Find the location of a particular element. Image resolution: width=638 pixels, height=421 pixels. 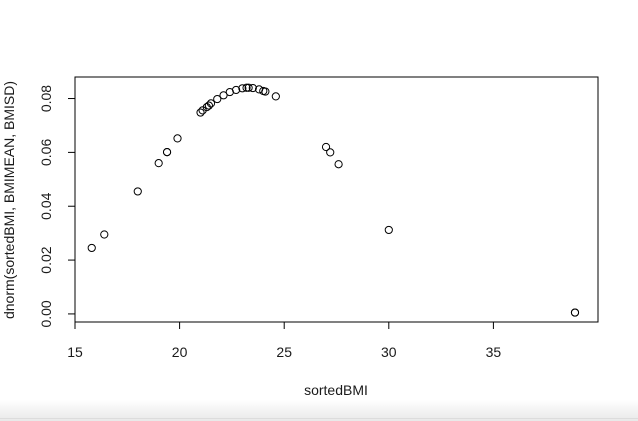

x-tick-label: 15 is located at coordinates (75, 352).